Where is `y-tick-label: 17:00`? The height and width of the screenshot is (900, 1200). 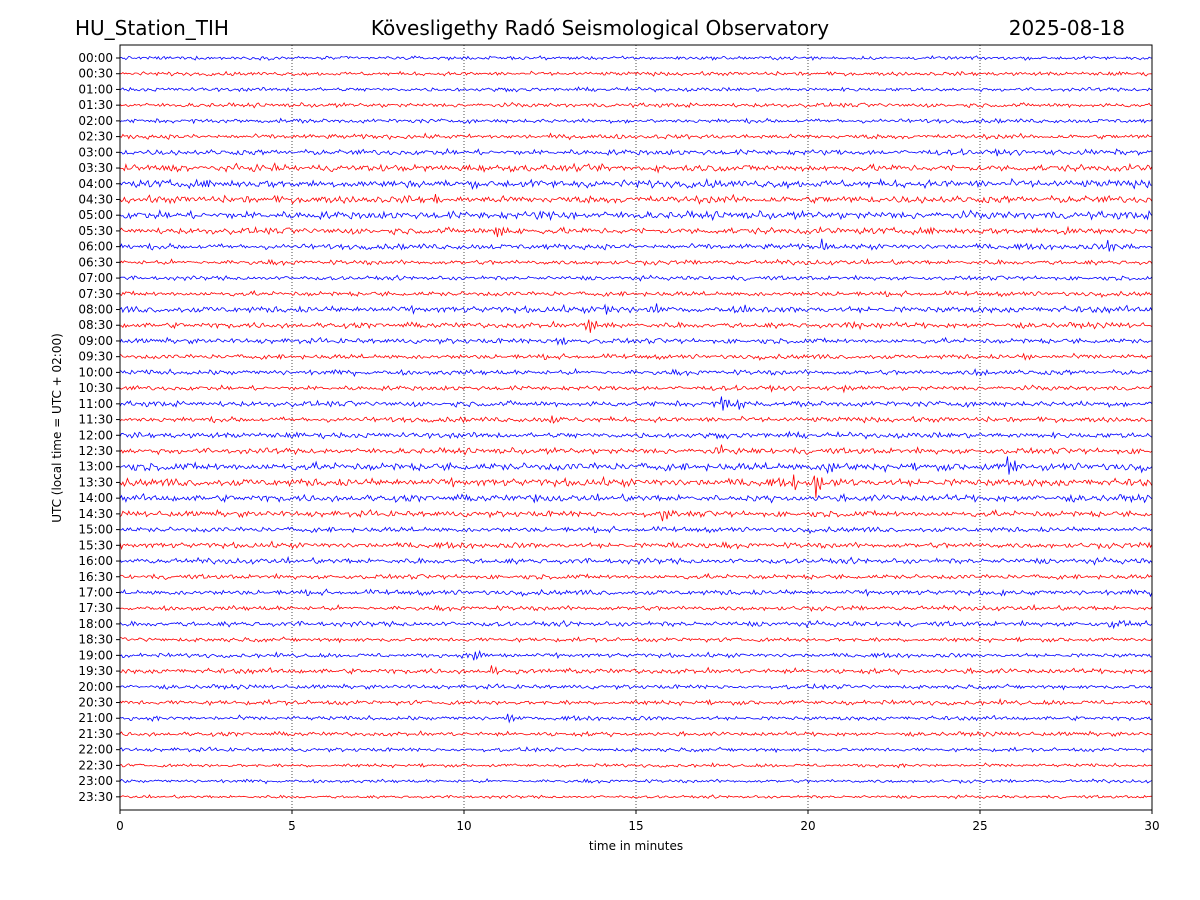 y-tick-label: 17:00 is located at coordinates (95, 592).